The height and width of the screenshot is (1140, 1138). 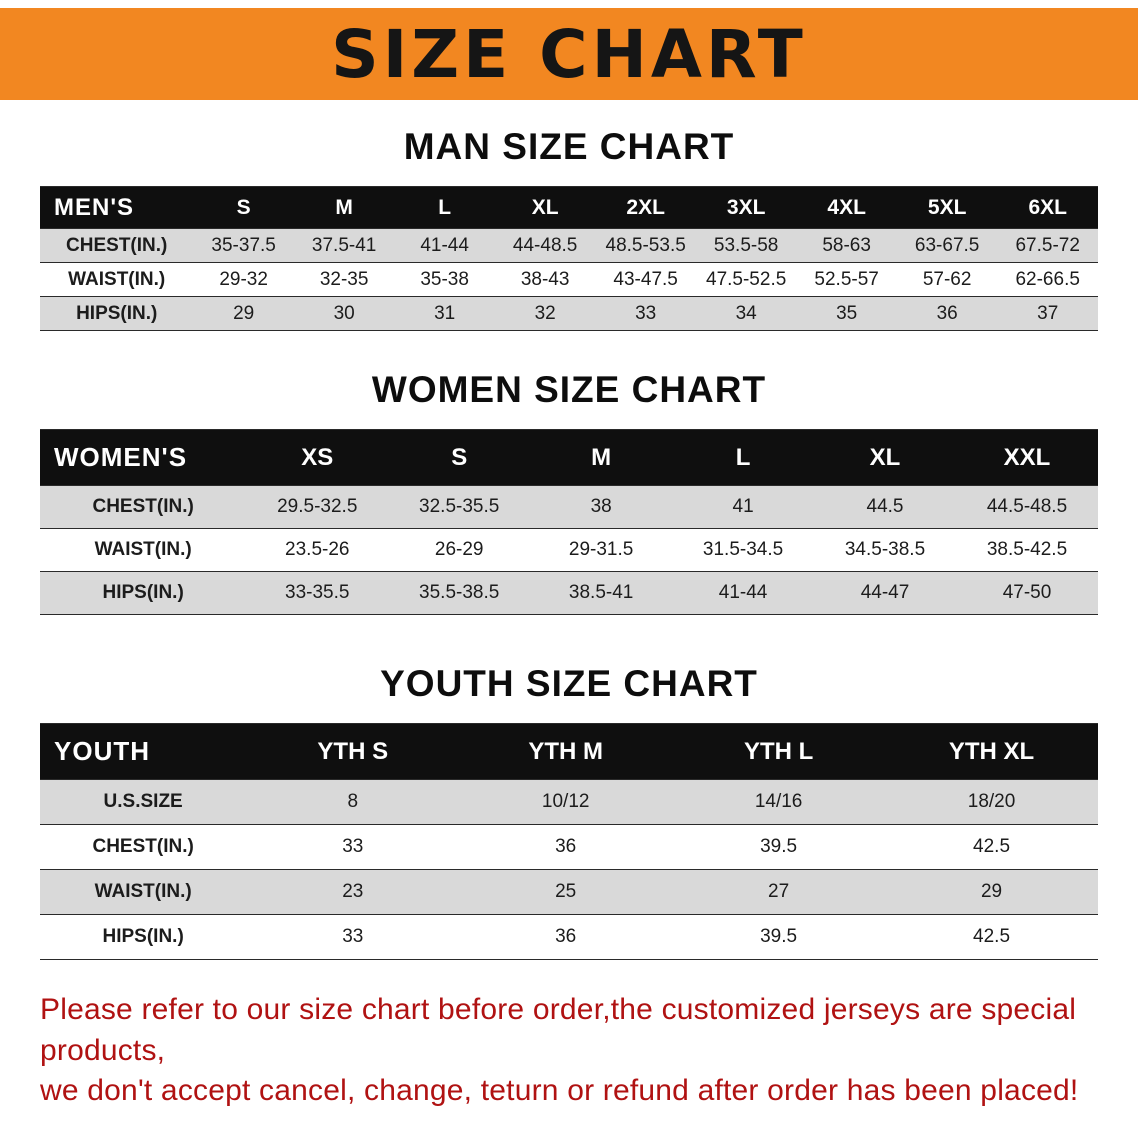 I want to click on size-column-header: YTH XL, so click(x=991, y=751).